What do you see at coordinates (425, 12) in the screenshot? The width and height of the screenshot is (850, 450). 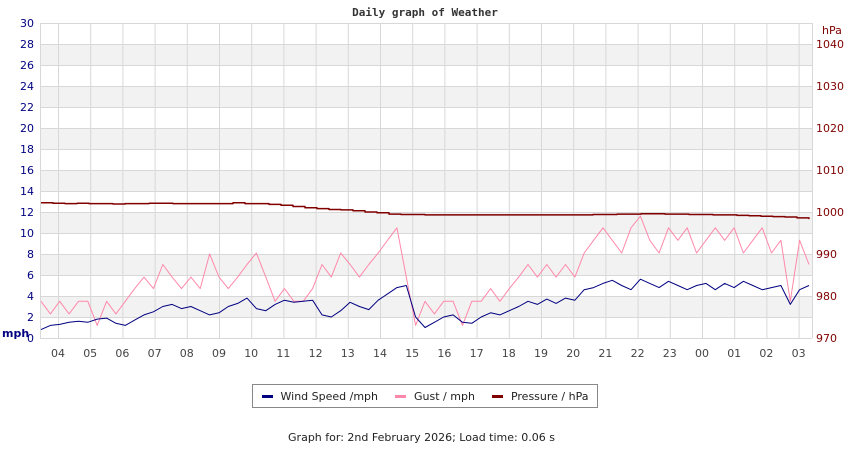 I see `chart-title: Daily graph of Weather` at bounding box center [425, 12].